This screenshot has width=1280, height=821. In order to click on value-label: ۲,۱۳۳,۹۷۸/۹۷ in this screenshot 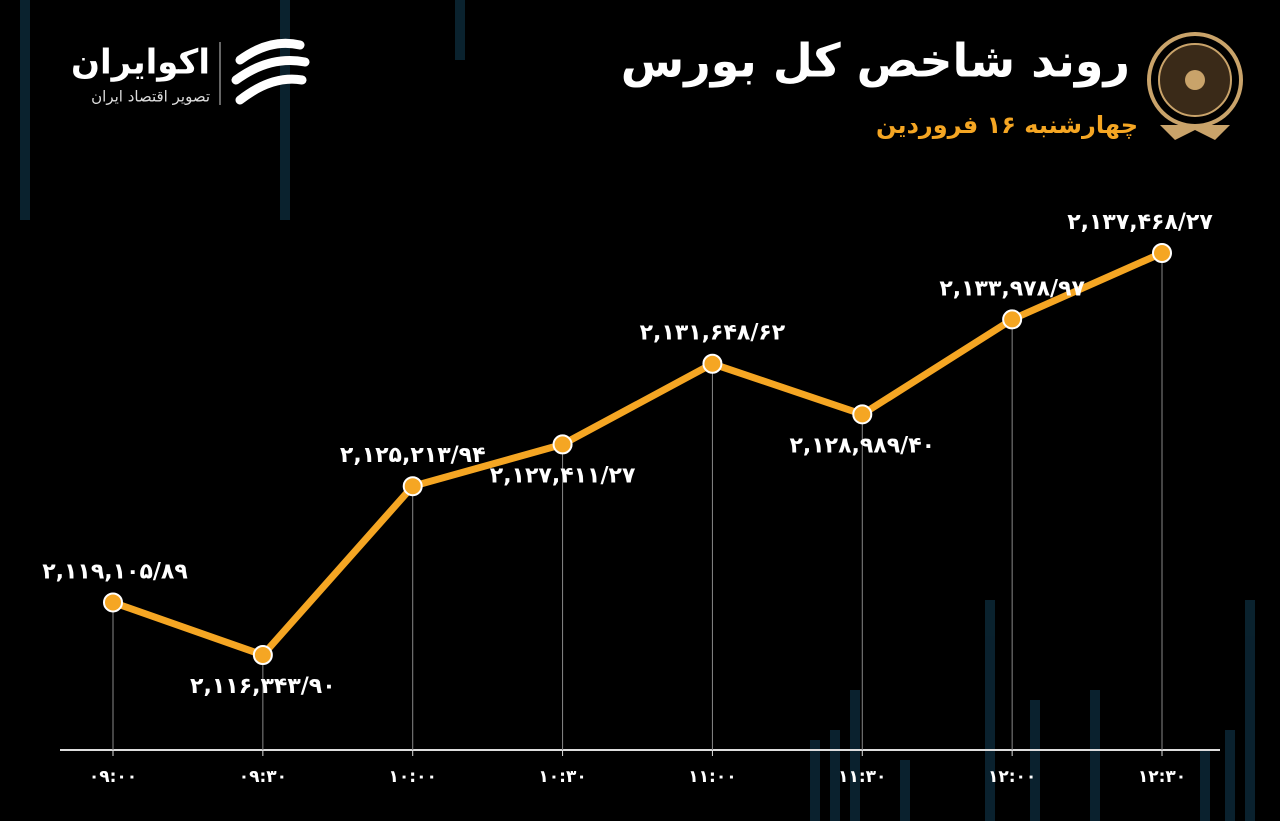, I will do `click(1012, 288)`.